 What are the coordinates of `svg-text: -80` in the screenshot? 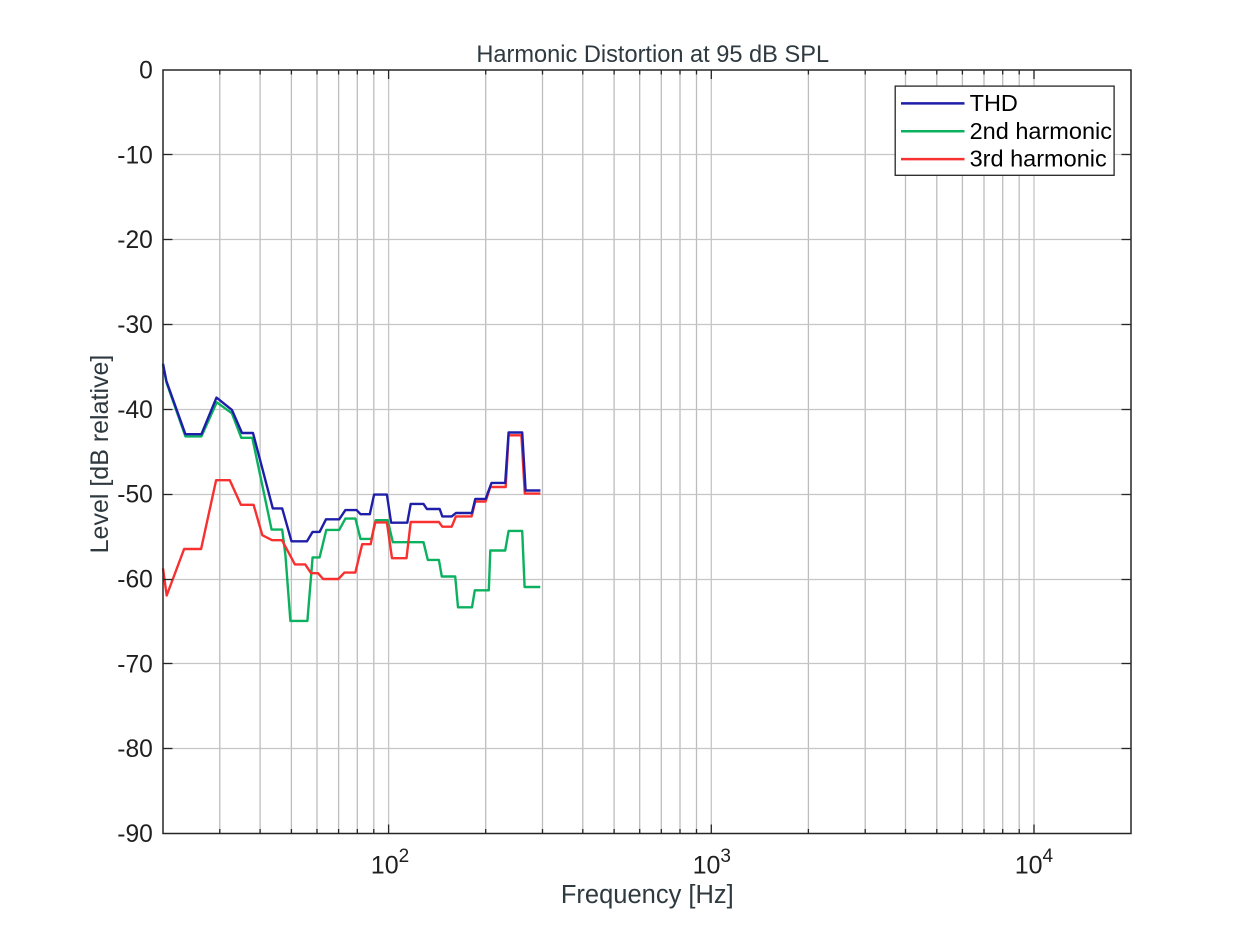 It's located at (135, 749).